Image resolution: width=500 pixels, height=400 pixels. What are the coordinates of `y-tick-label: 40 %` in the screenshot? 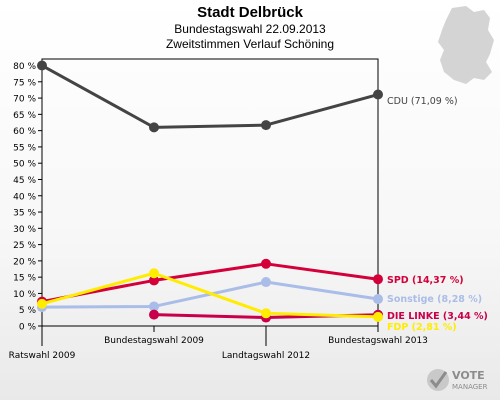 It's located at (24, 197).